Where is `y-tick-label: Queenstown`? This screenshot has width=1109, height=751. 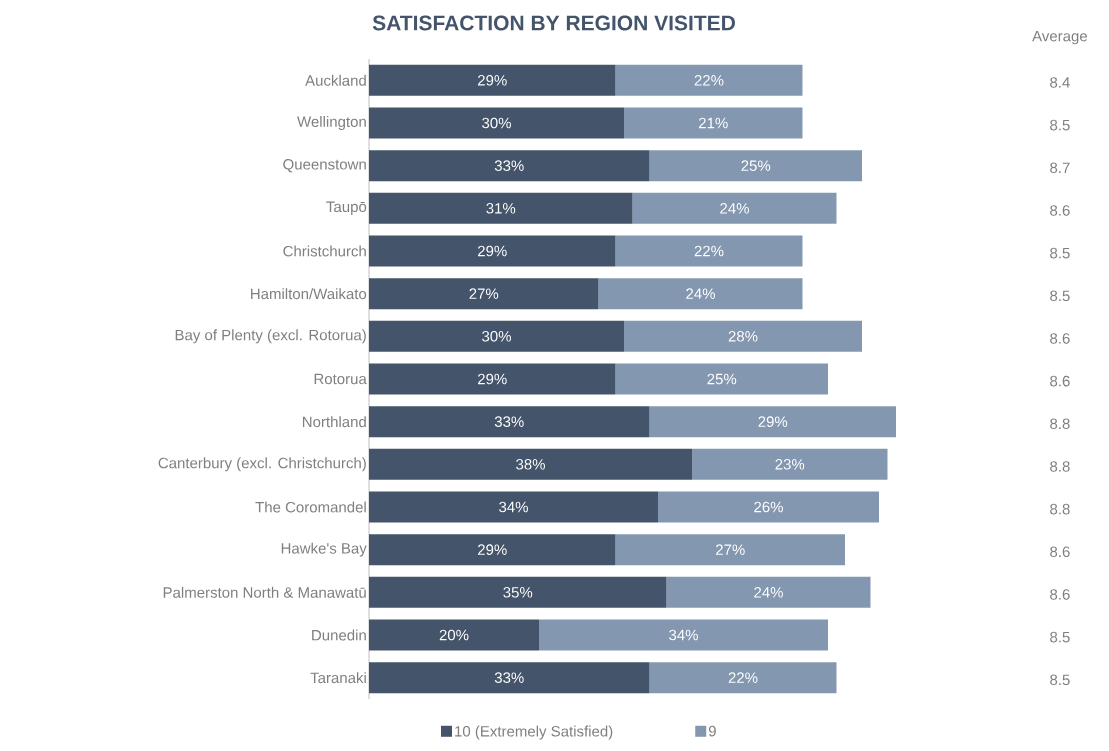
y-tick-label: Queenstown is located at coordinates (324, 166).